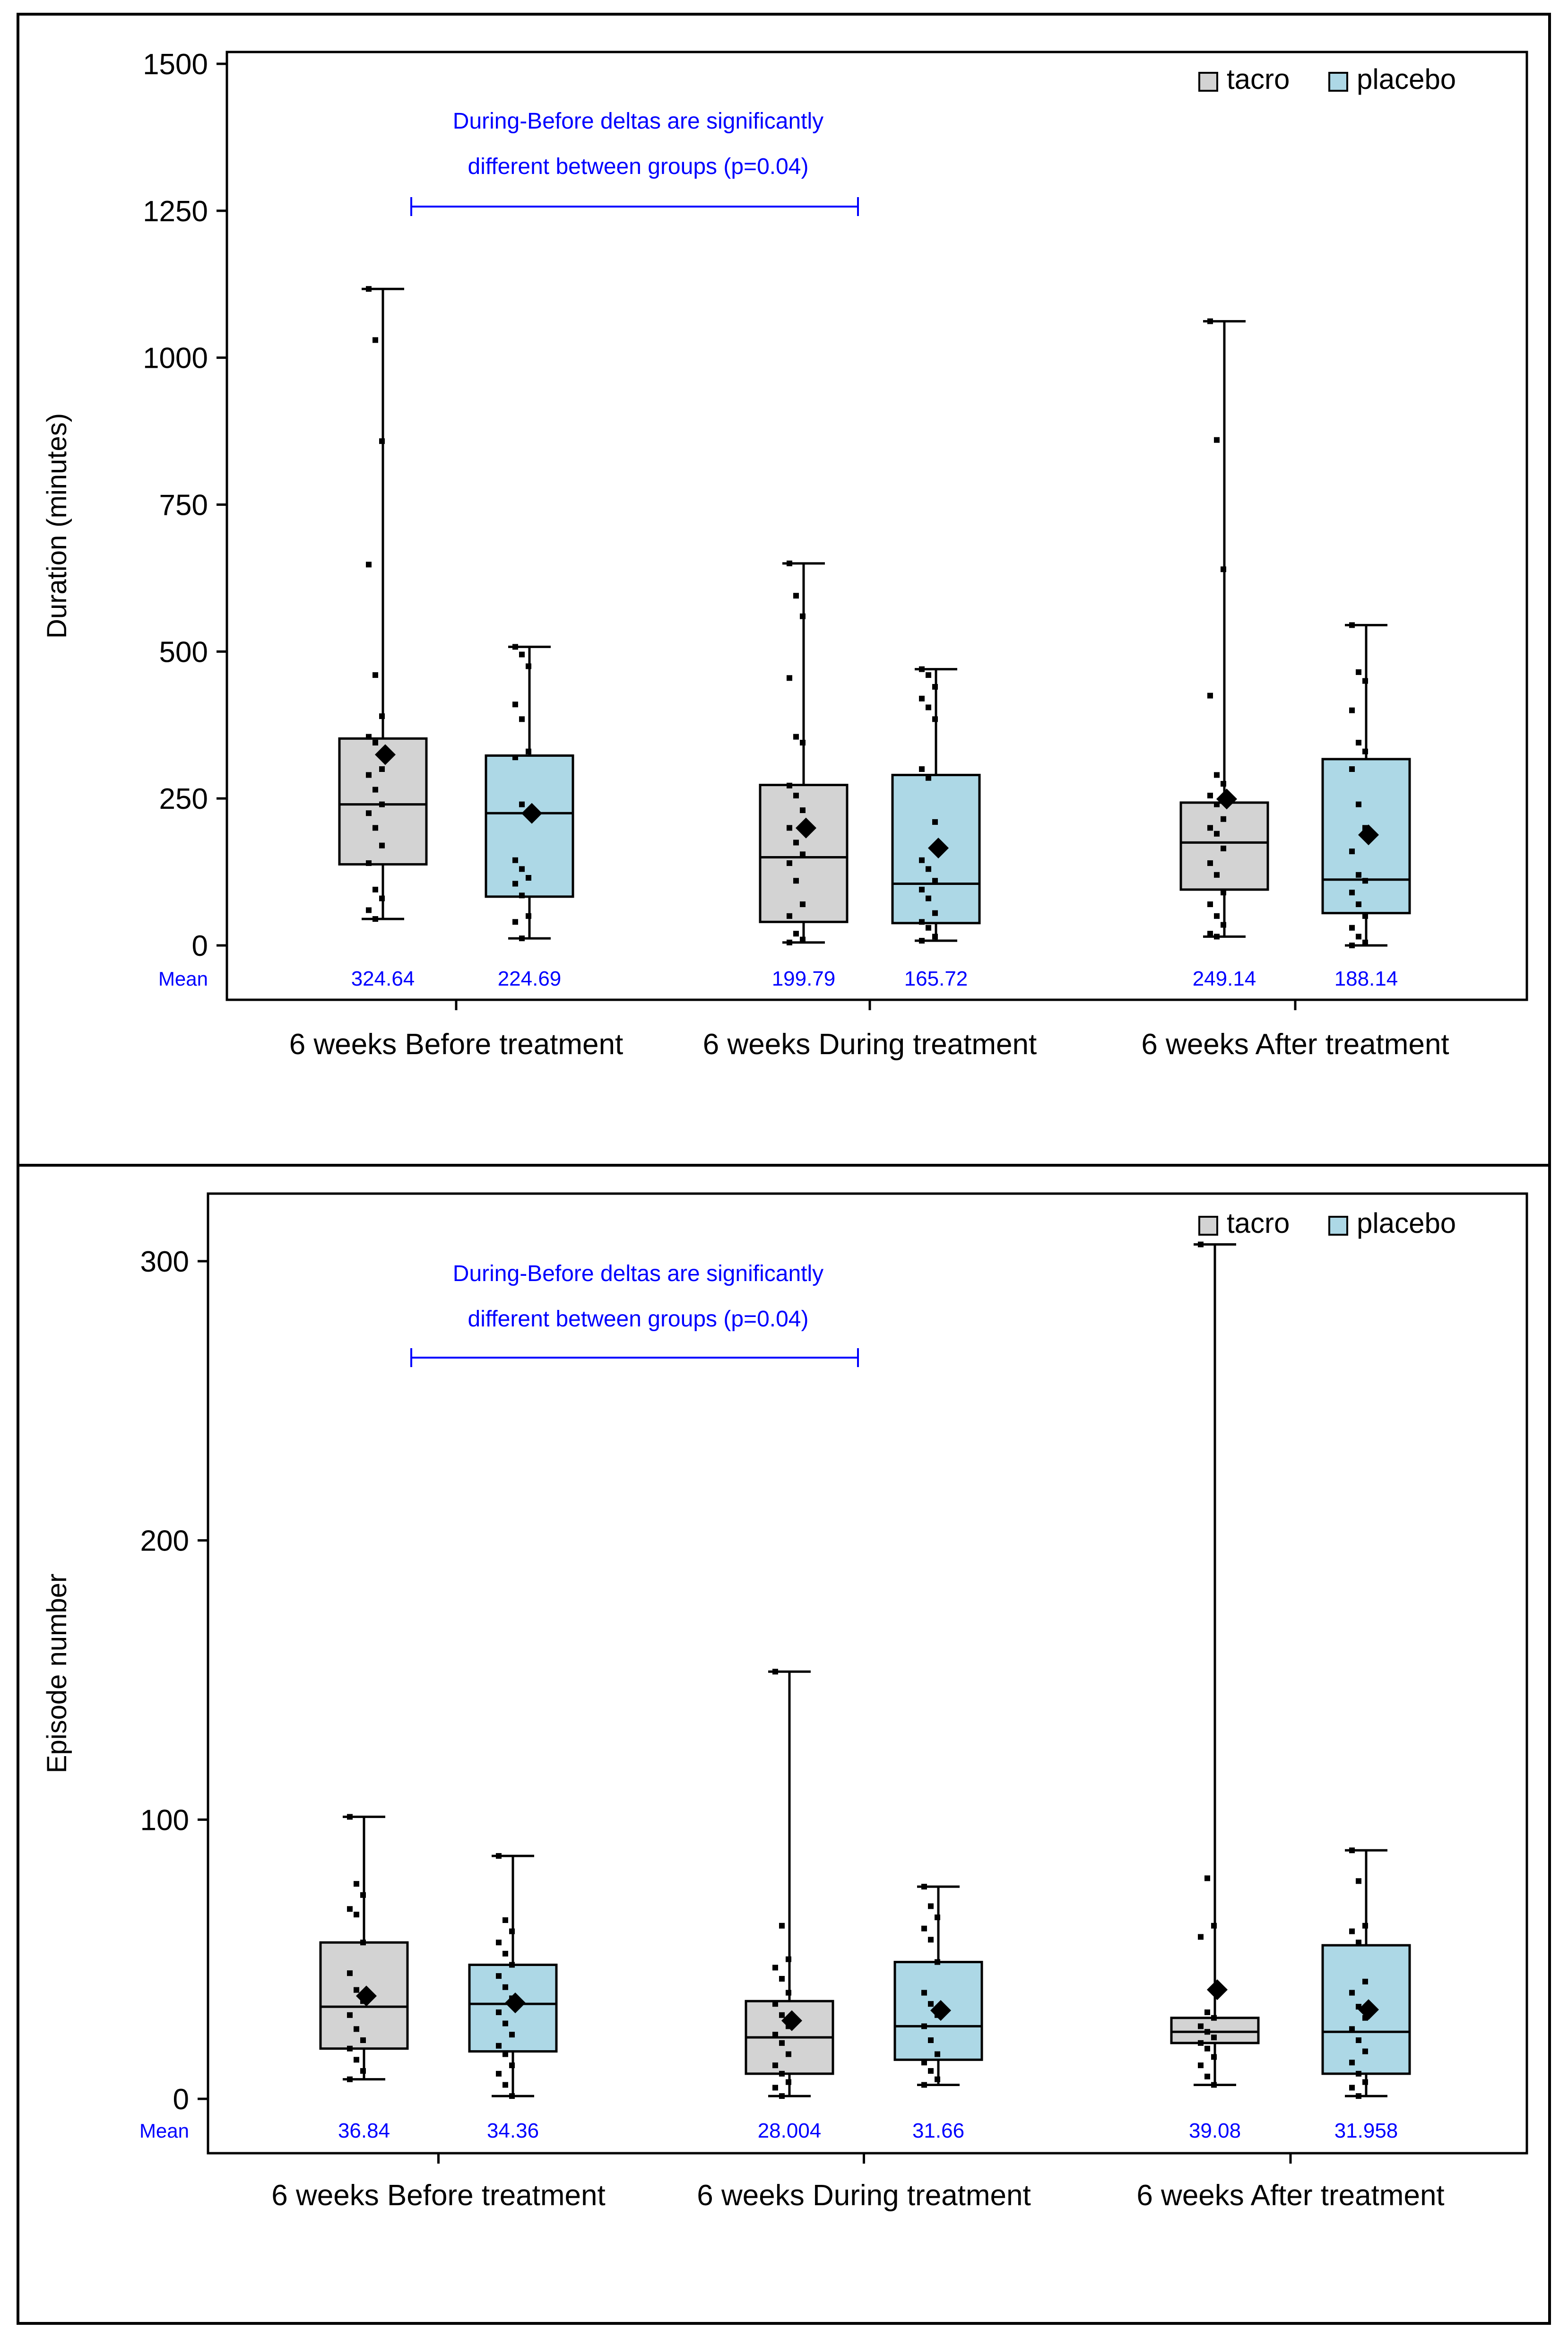  What do you see at coordinates (1338, 82) in the screenshot?
I see `legend-swatch-placebo` at bounding box center [1338, 82].